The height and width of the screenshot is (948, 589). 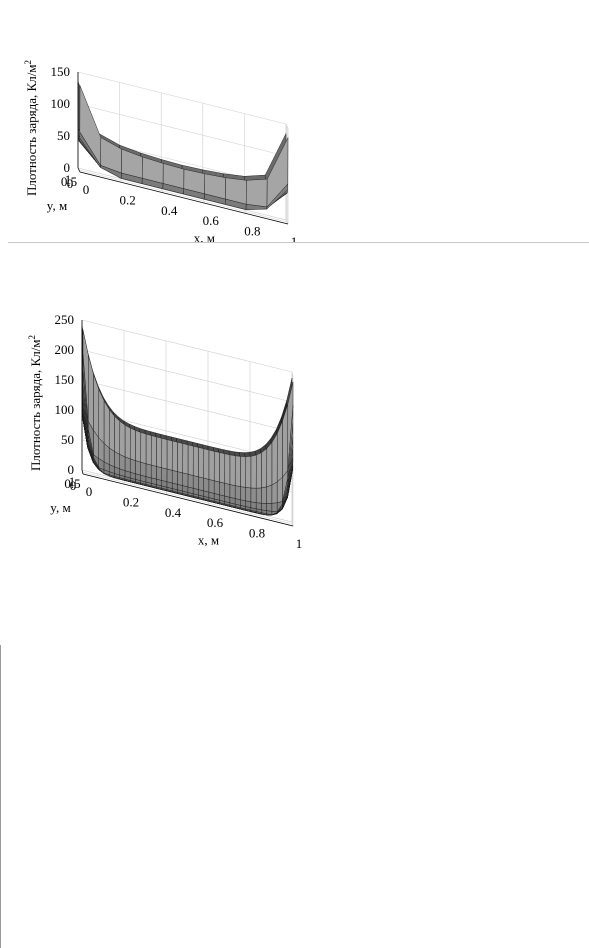 What do you see at coordinates (257, 533) in the screenshot?
I see `x-tick-label: 0.8` at bounding box center [257, 533].